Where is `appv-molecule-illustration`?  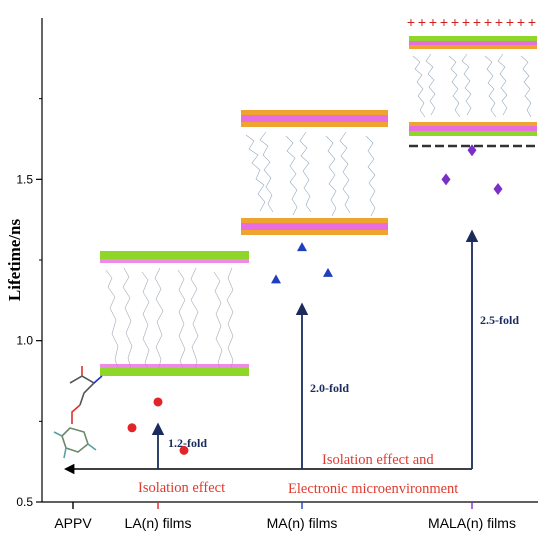 appv-molecule-illustration is located at coordinates (78, 412).